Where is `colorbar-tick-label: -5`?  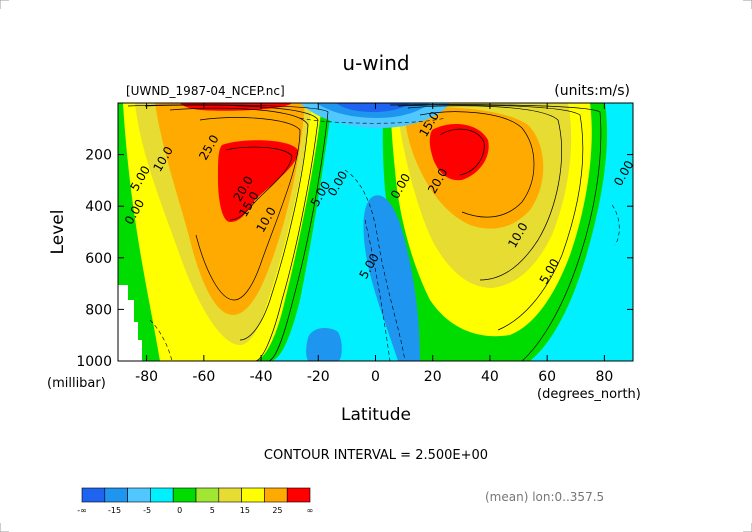 colorbar-tick-label: -5 is located at coordinates (147, 510).